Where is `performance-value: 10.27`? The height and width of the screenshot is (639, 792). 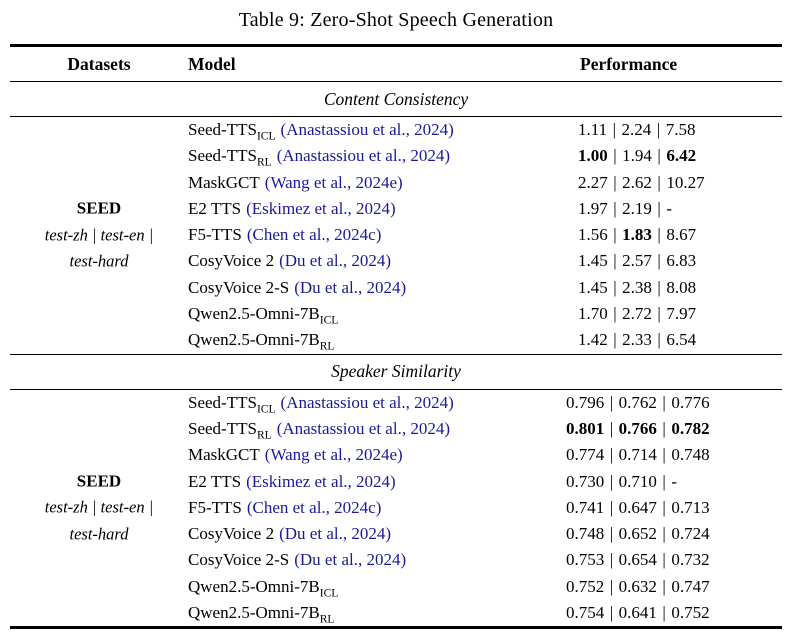 performance-value: 10.27 is located at coordinates (685, 182).